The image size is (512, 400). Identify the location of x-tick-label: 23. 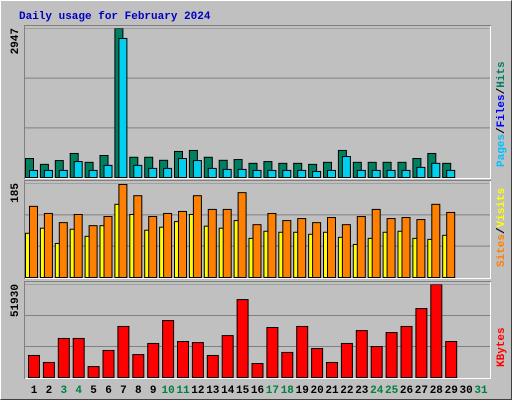
(362, 391).